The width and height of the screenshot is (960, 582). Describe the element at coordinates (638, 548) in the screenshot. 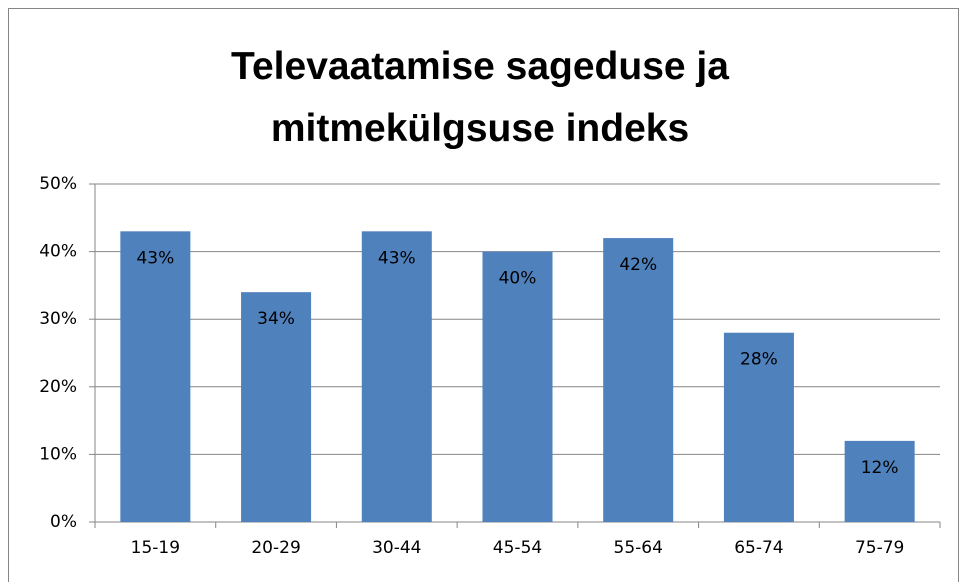

I see `x-tick-label: 55-64` at that location.